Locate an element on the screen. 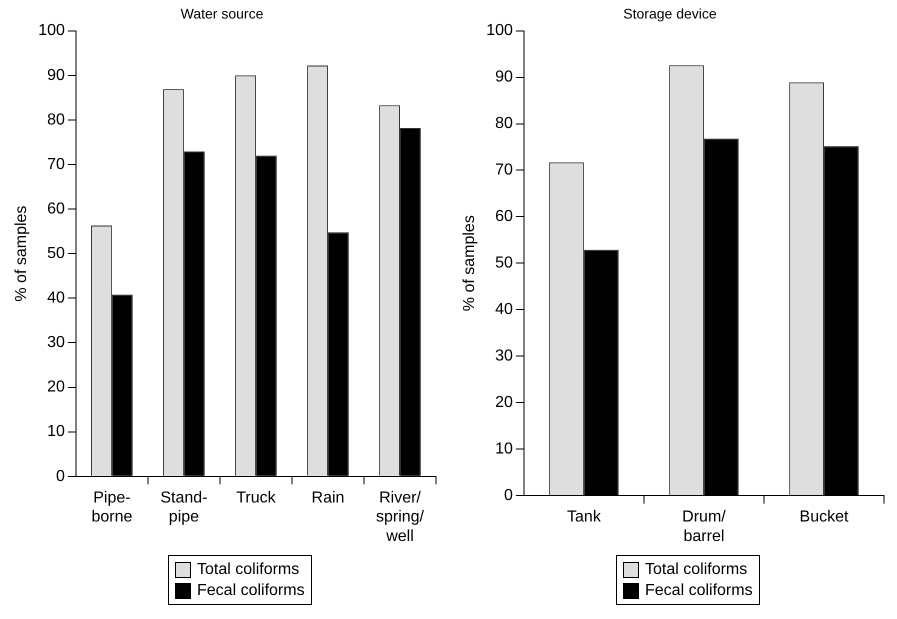  x-tick-label: Stand-pipe is located at coordinates (184, 507).